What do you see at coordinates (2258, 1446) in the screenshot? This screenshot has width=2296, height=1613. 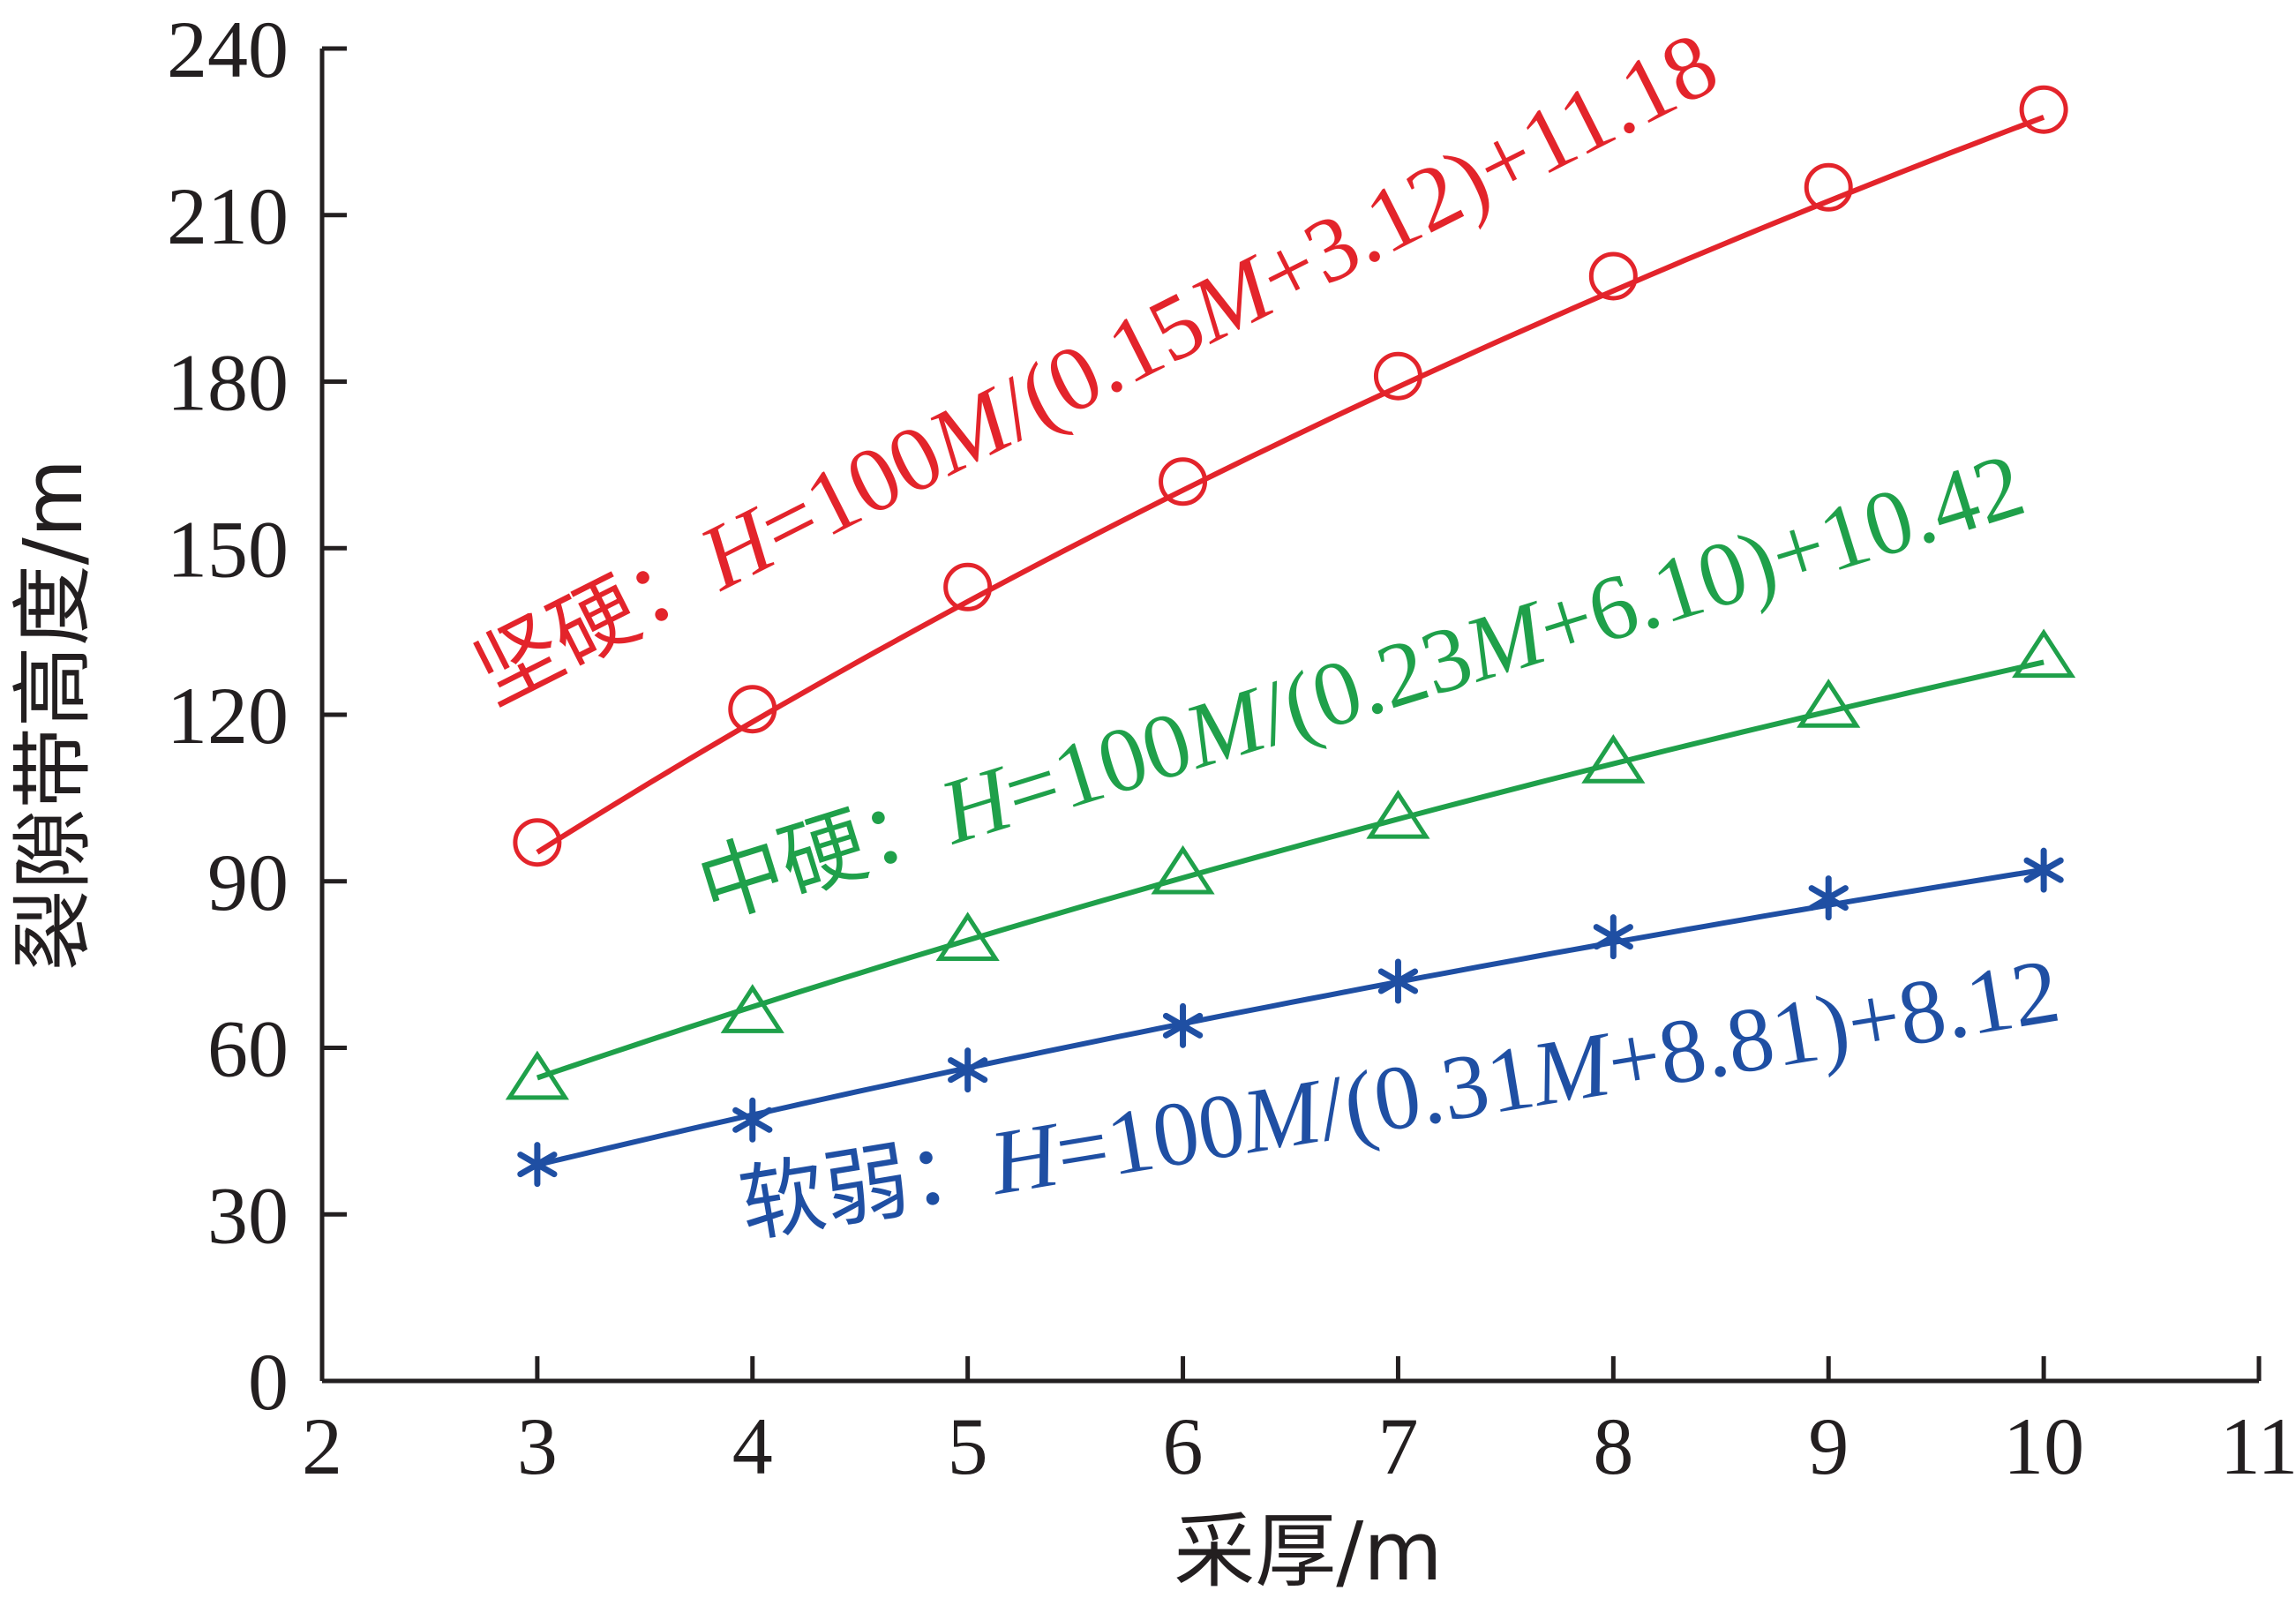 I see `x-tick-label: 11` at bounding box center [2258, 1446].